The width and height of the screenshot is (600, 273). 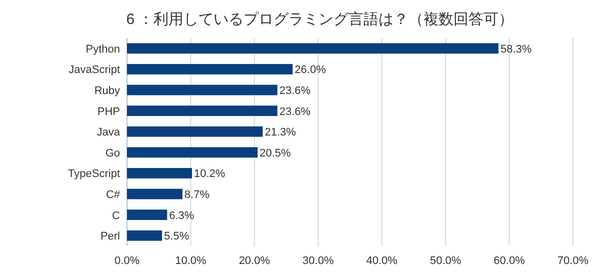 I want to click on data-label: 20.5%, so click(x=276, y=153).